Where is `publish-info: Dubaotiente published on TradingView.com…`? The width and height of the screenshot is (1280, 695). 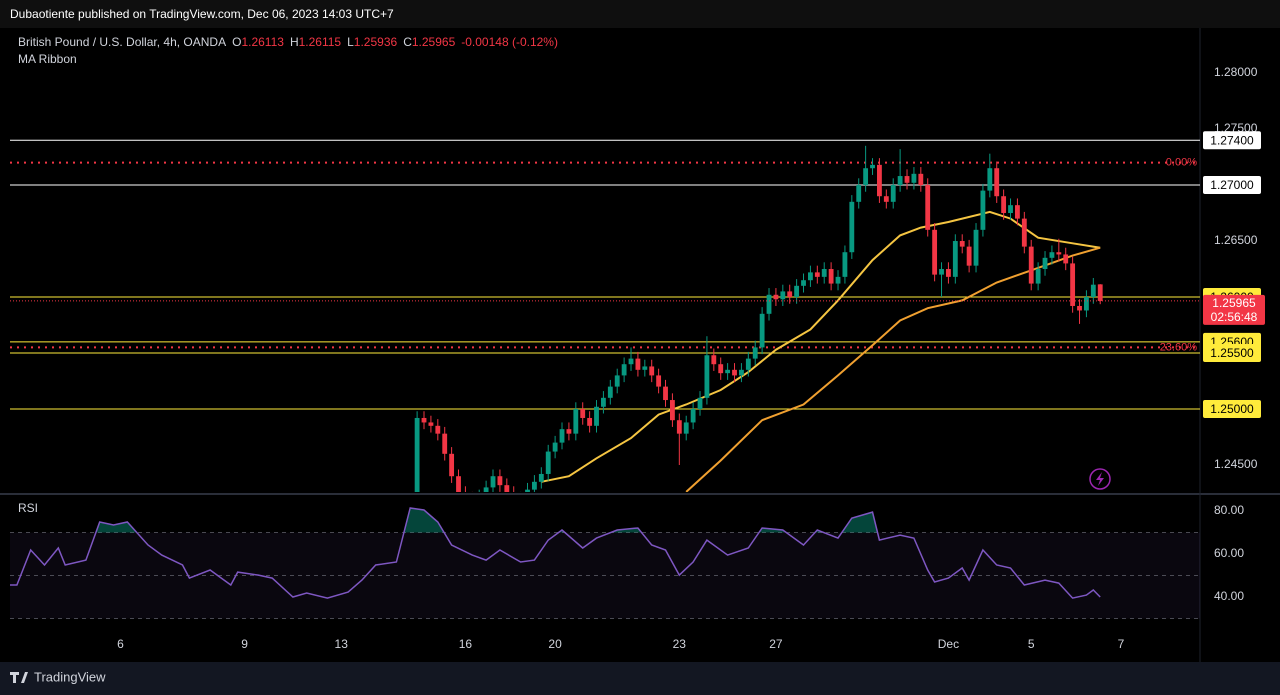 publish-info: Dubaotiente published on TradingView.com… is located at coordinates (202, 14).